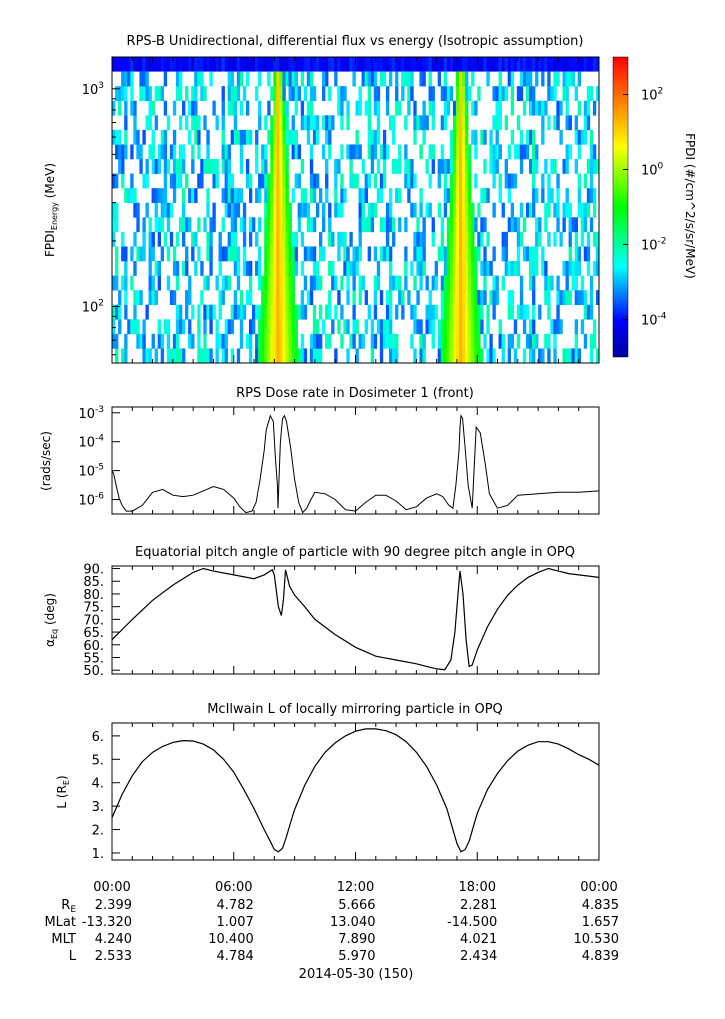 This screenshot has width=725, height=1019. What do you see at coordinates (63, 791) in the screenshot?
I see `mcilwain-l-ylabel: L (RE)` at bounding box center [63, 791].